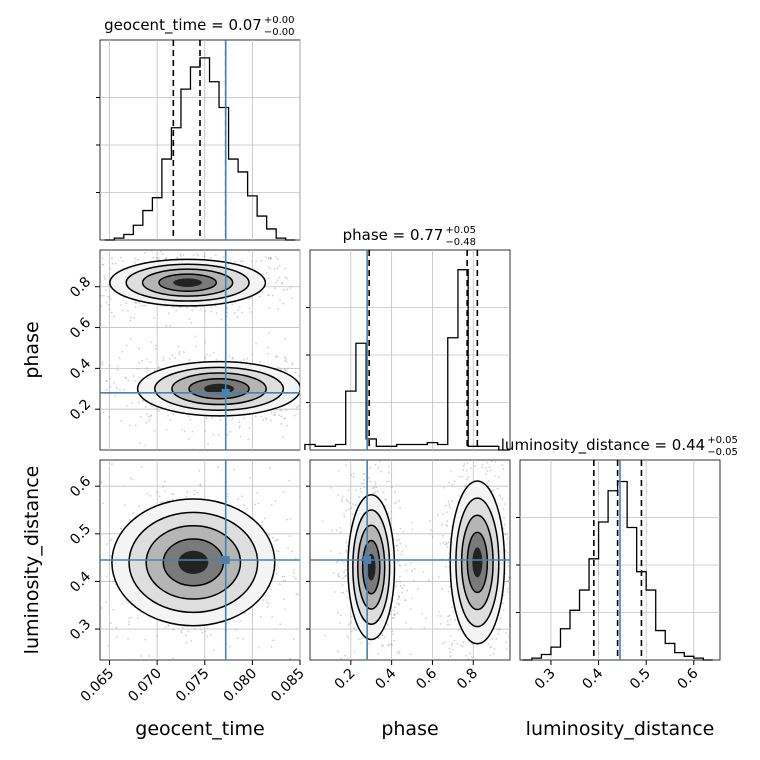 Image resolution: width=760 pixels, height=760 pixels. Describe the element at coordinates (194, 565) in the screenshot. I see `panel-2d-geocent_time-luminosity_distance` at that location.